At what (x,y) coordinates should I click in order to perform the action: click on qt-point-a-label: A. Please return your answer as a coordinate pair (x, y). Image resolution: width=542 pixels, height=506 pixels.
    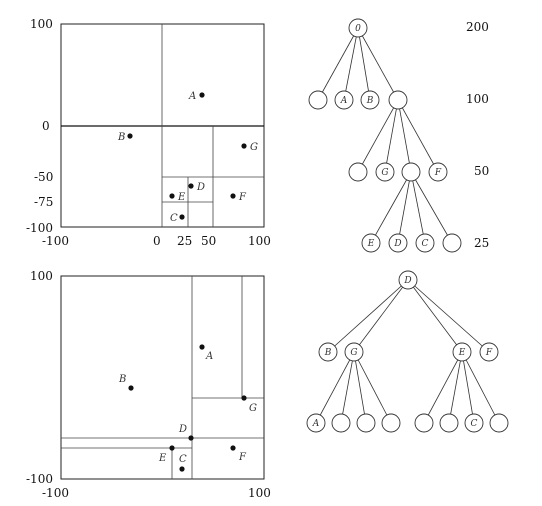
    Looking at the image, I should click on (192, 96).